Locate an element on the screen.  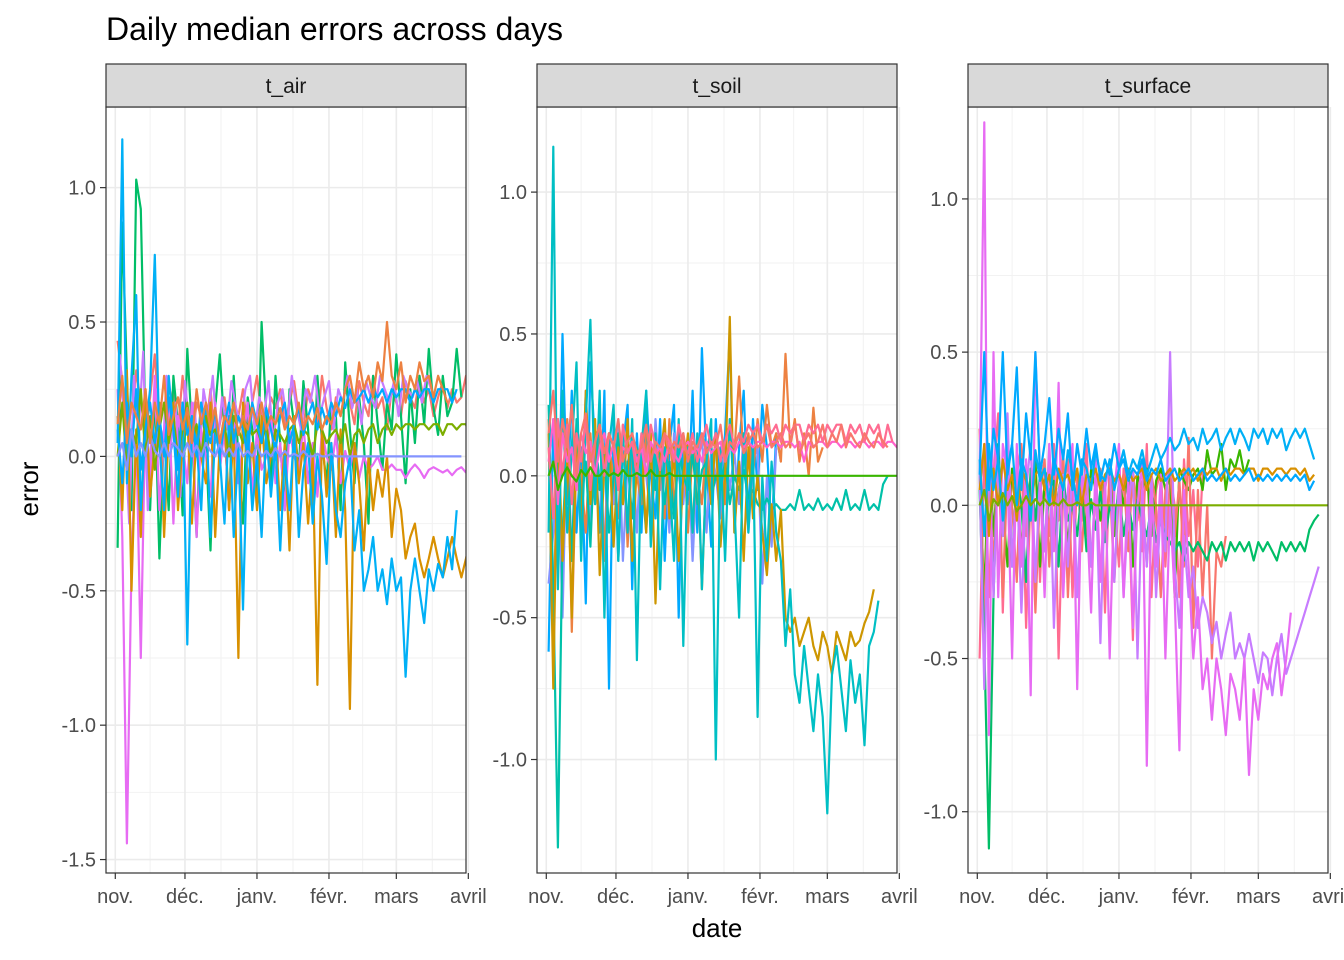
y-axis-title: error is located at coordinates (29, 488).